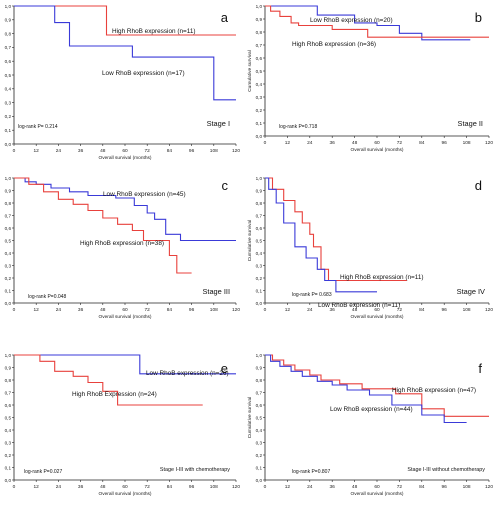 The width and height of the screenshot is (500, 509). I want to click on series-label: Low RhoB expression (n=44), so click(371, 409).